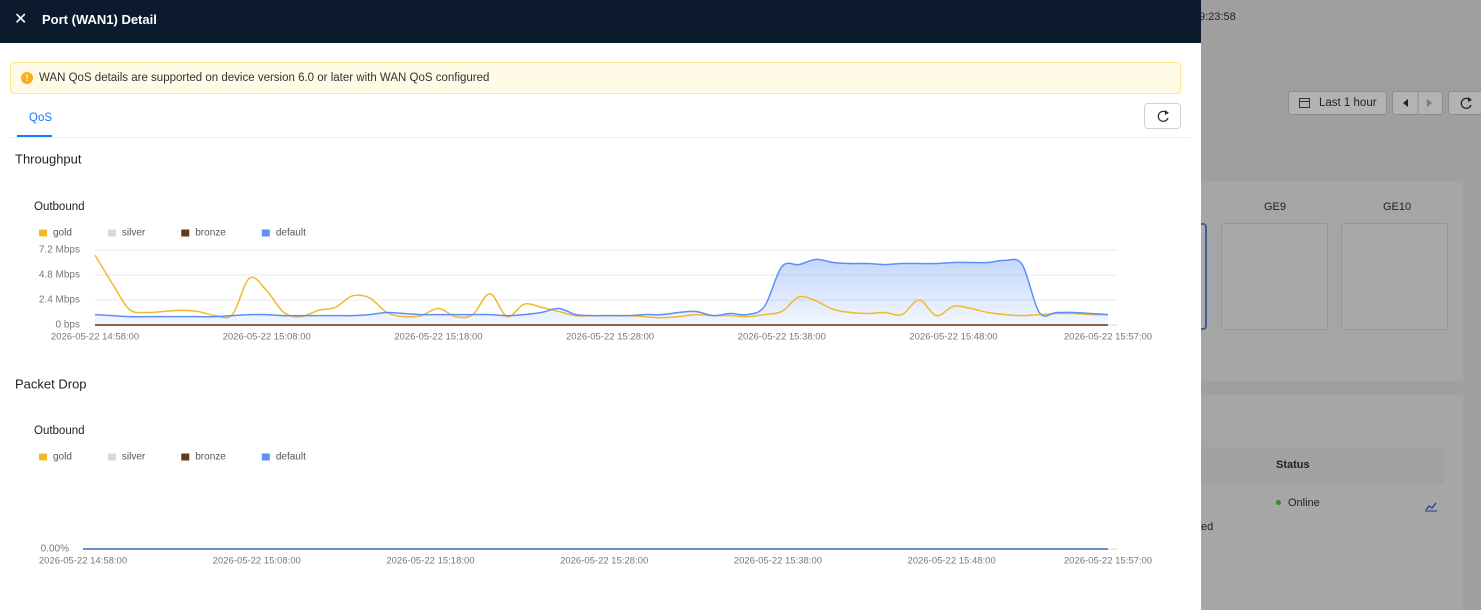 This screenshot has width=1481, height=610. Describe the element at coordinates (1275, 207) in the screenshot. I see `port-label: GE9` at that location.